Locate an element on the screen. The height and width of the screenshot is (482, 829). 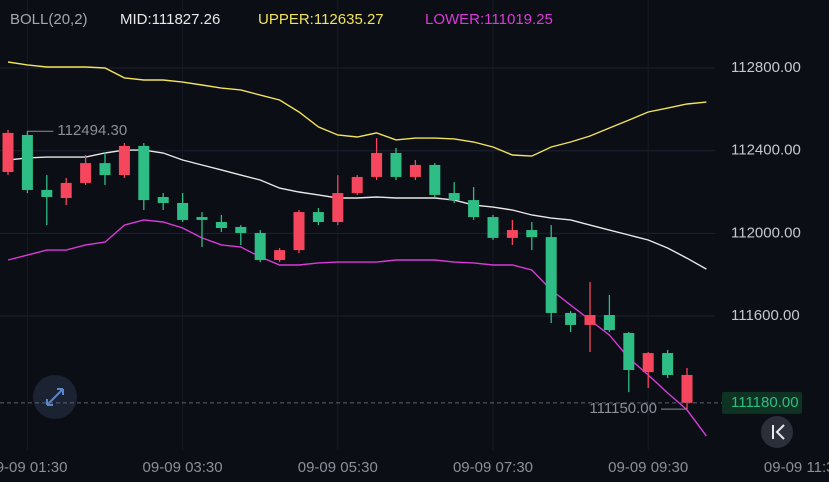
expand-icon is located at coordinates (55, 397).